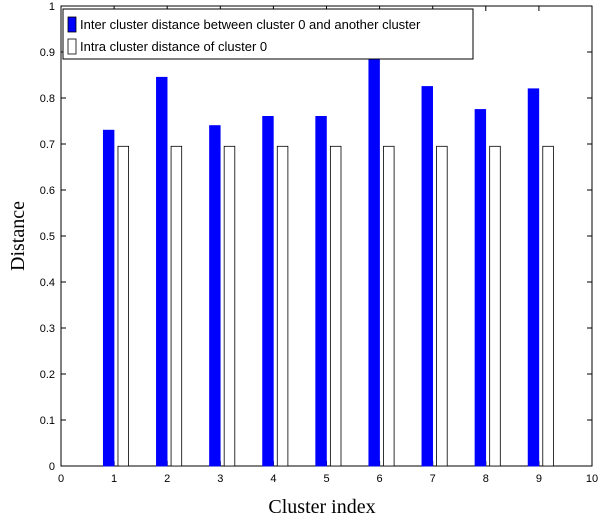 The width and height of the screenshot is (607, 525). Describe the element at coordinates (321, 507) in the screenshot. I see `x-axis-title: Cluster index` at that location.